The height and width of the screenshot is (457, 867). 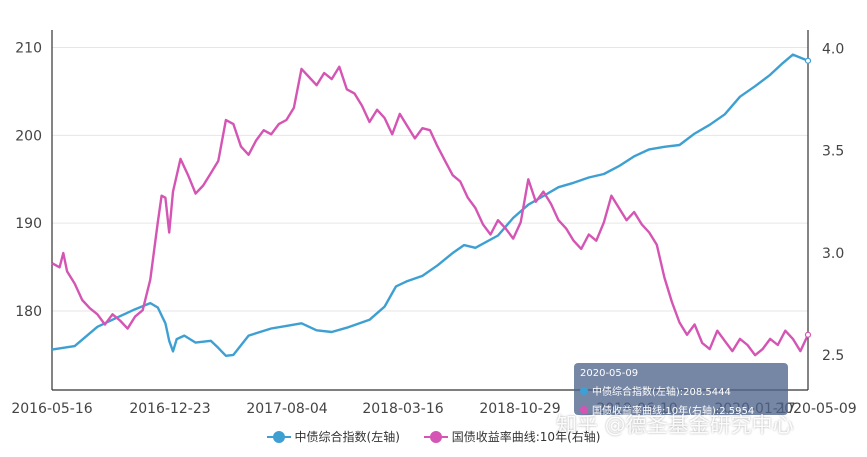 I want to click on series-end-point-bond-index, so click(x=808, y=60).